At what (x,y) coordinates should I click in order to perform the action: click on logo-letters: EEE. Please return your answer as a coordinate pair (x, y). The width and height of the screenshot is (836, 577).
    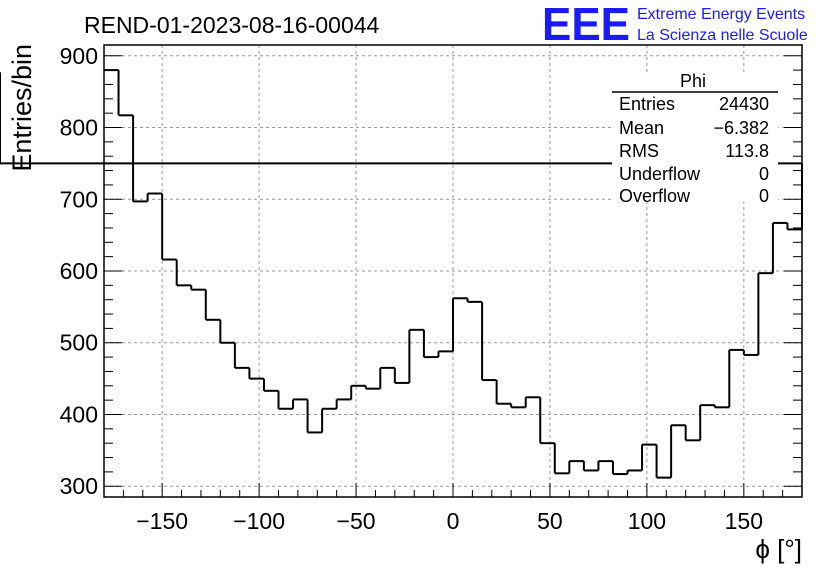
    Looking at the image, I should click on (586, 25).